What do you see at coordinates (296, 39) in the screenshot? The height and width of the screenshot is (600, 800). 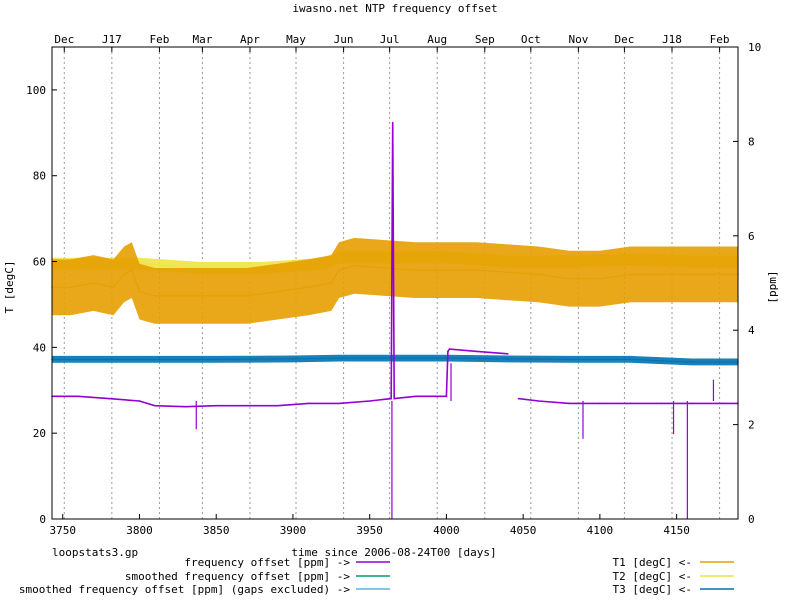 I see `month-tick-label: May` at bounding box center [296, 39].